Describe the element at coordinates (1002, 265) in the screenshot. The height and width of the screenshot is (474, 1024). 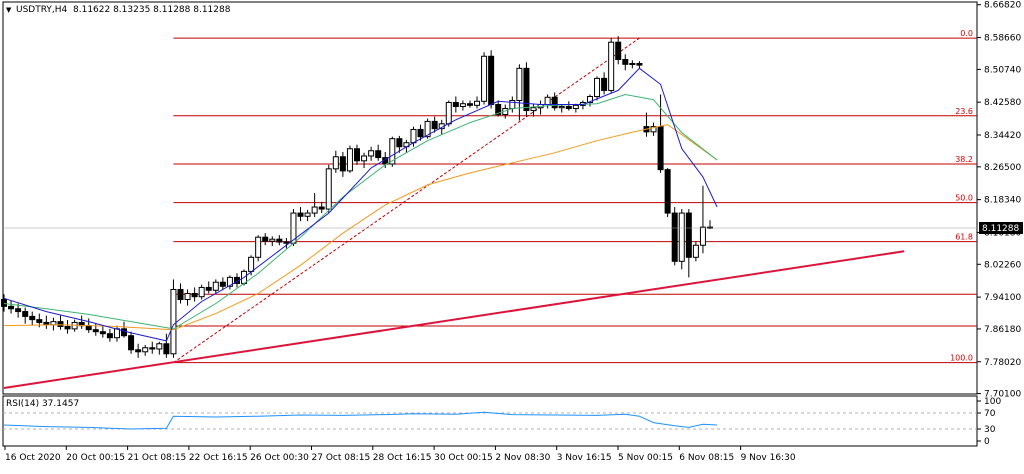
I see `price-tick-label: 8.02260` at that location.